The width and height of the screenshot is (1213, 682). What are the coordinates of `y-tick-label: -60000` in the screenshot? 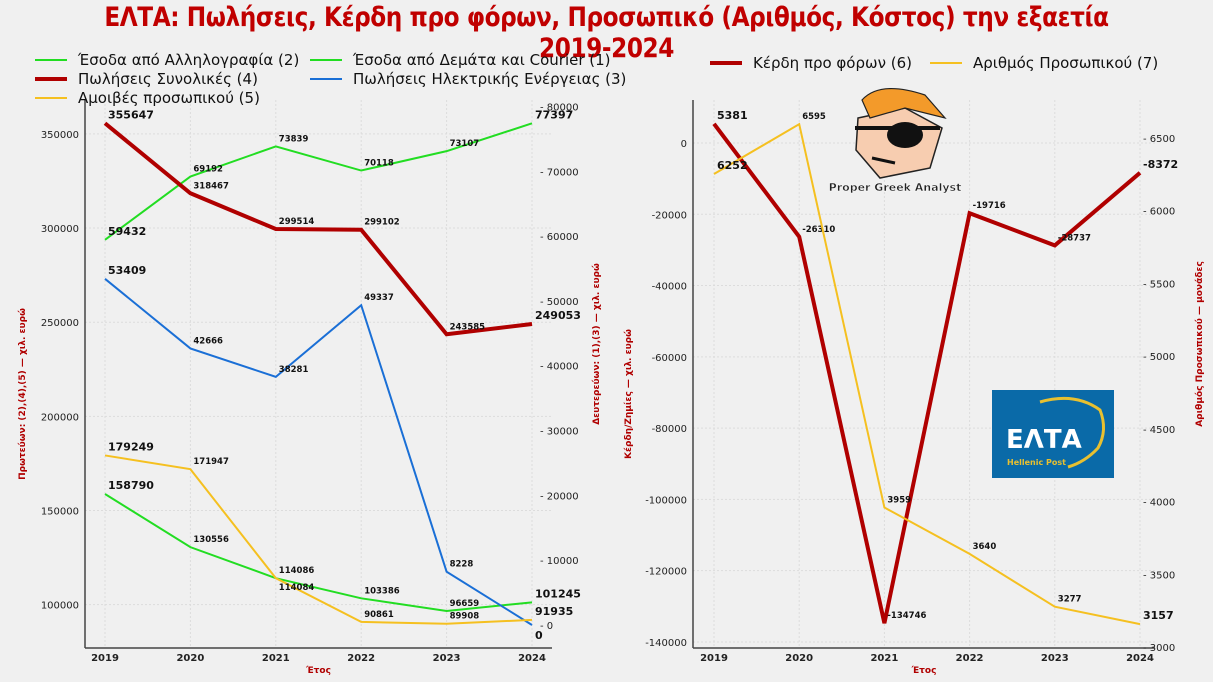 It's located at (669, 358).